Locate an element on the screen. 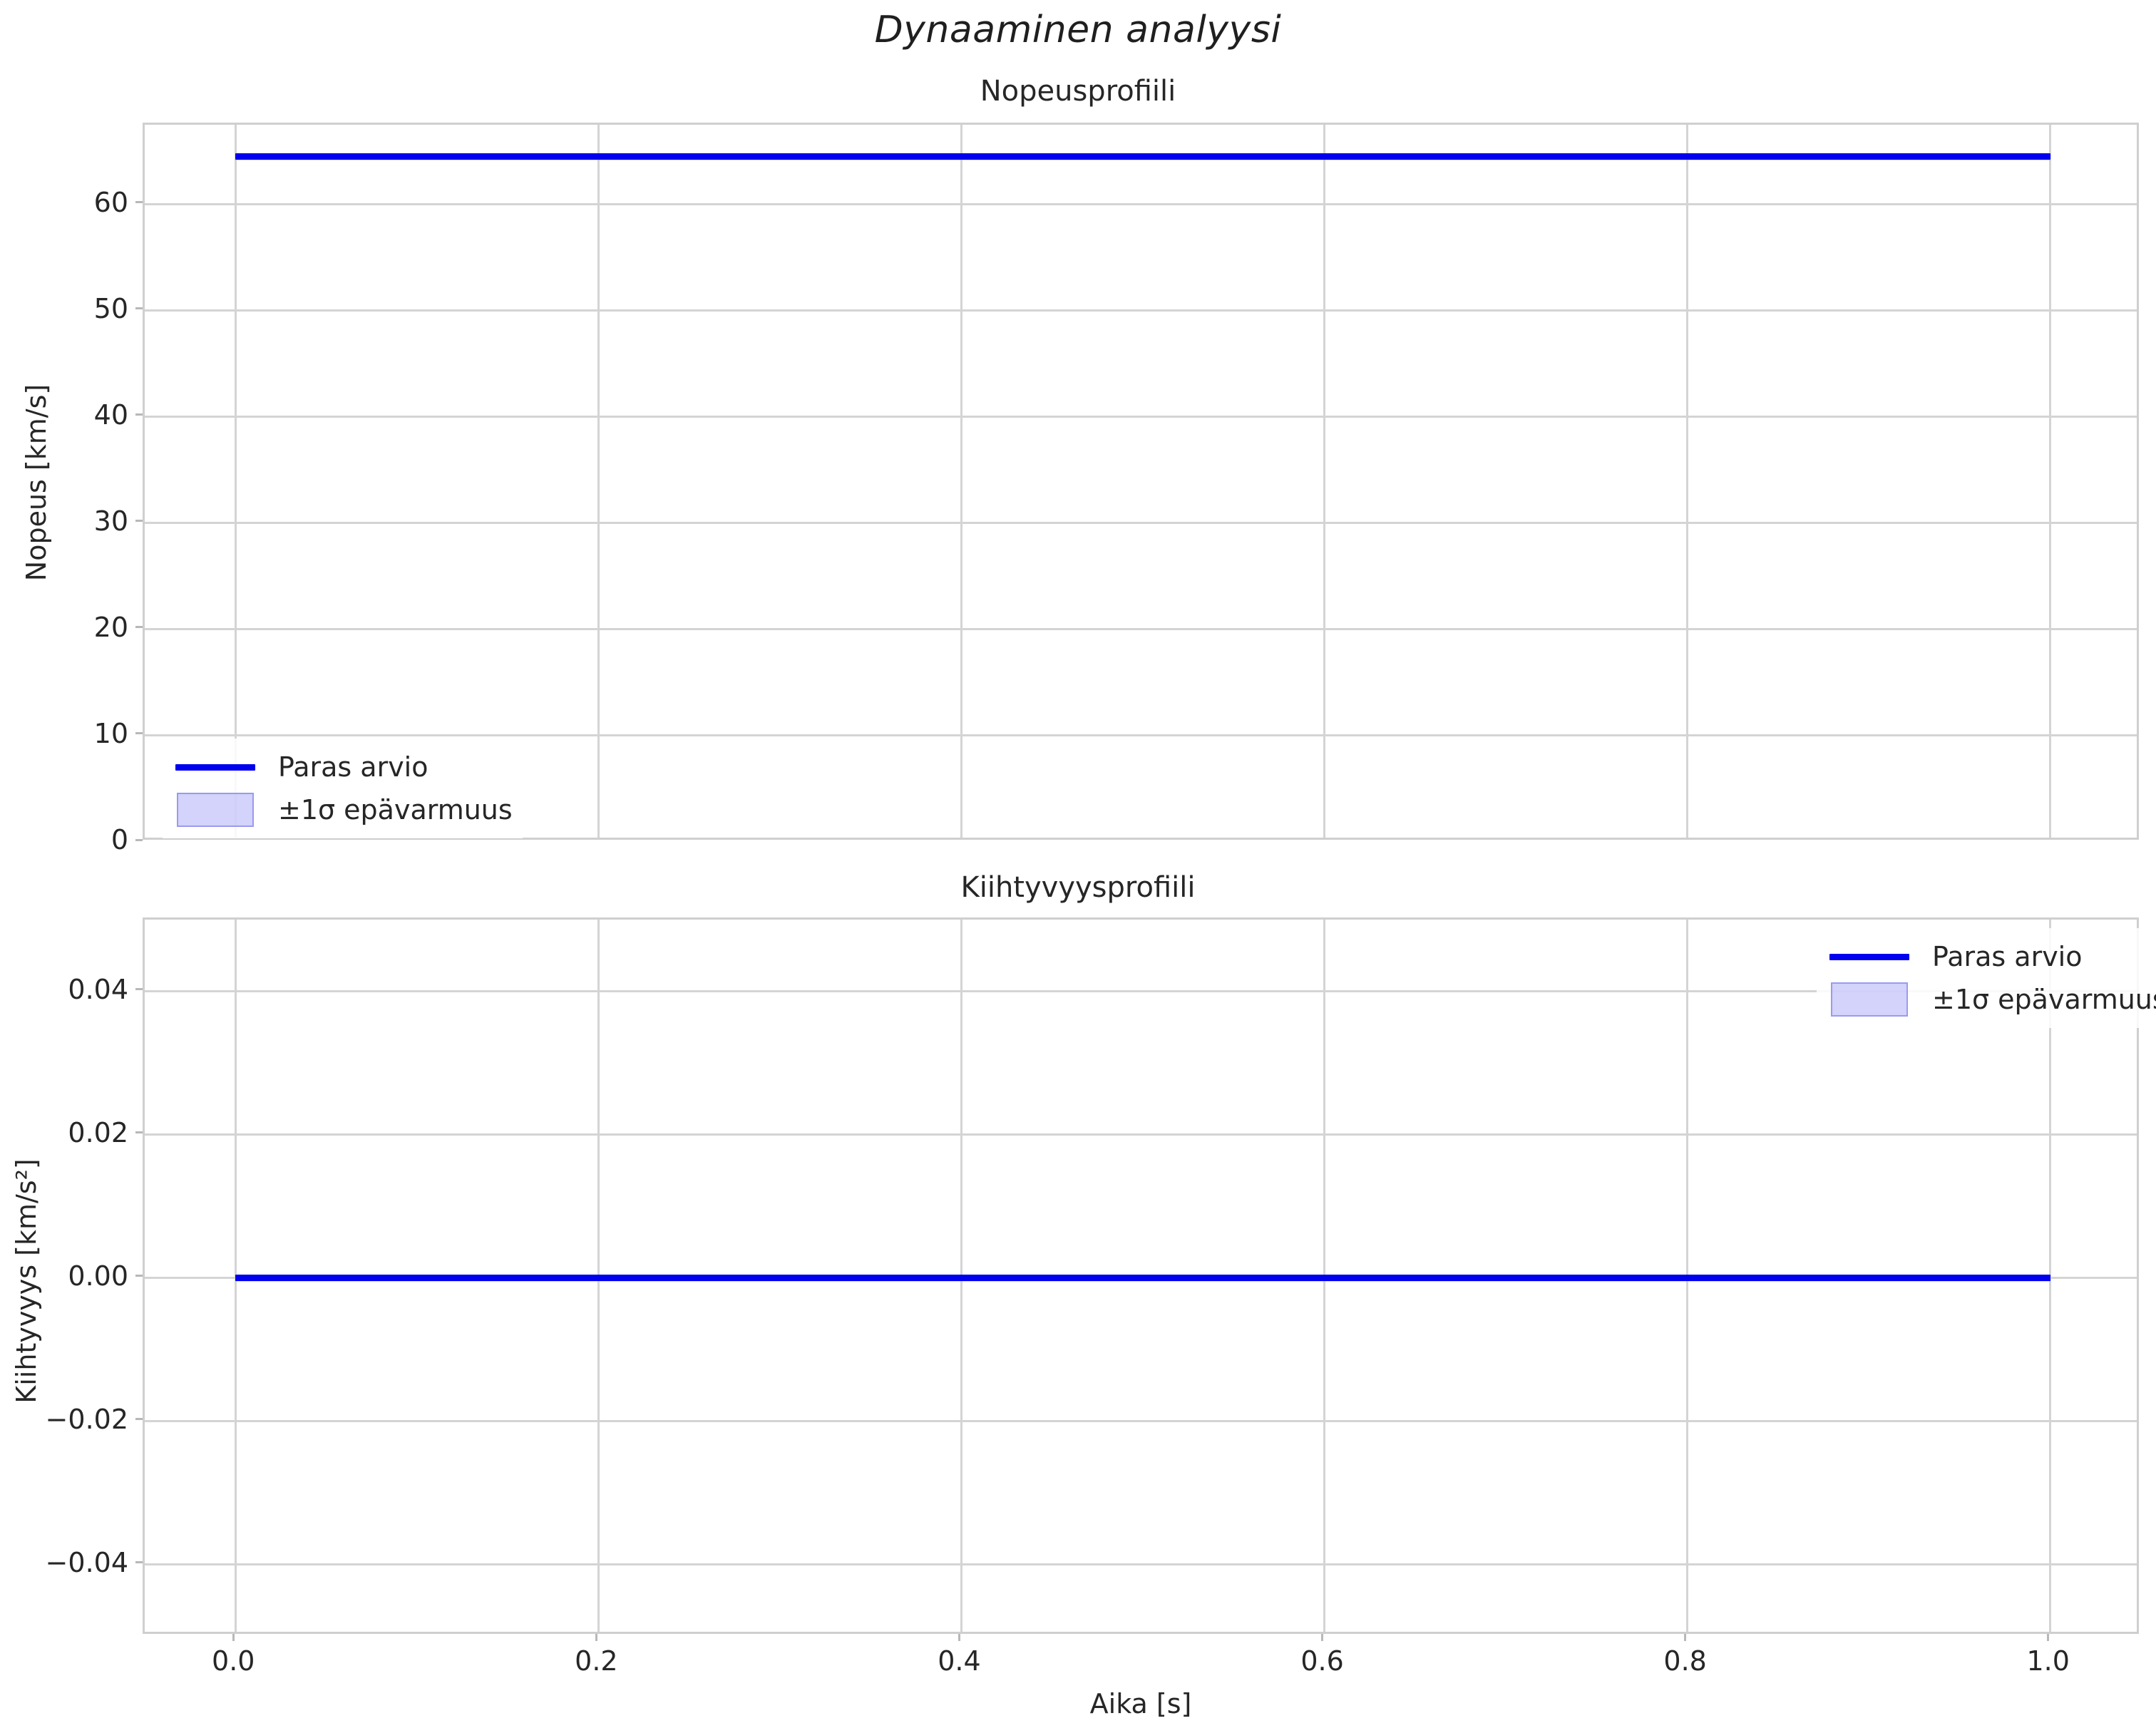  xtick-label: 0.2 is located at coordinates (596, 1661).